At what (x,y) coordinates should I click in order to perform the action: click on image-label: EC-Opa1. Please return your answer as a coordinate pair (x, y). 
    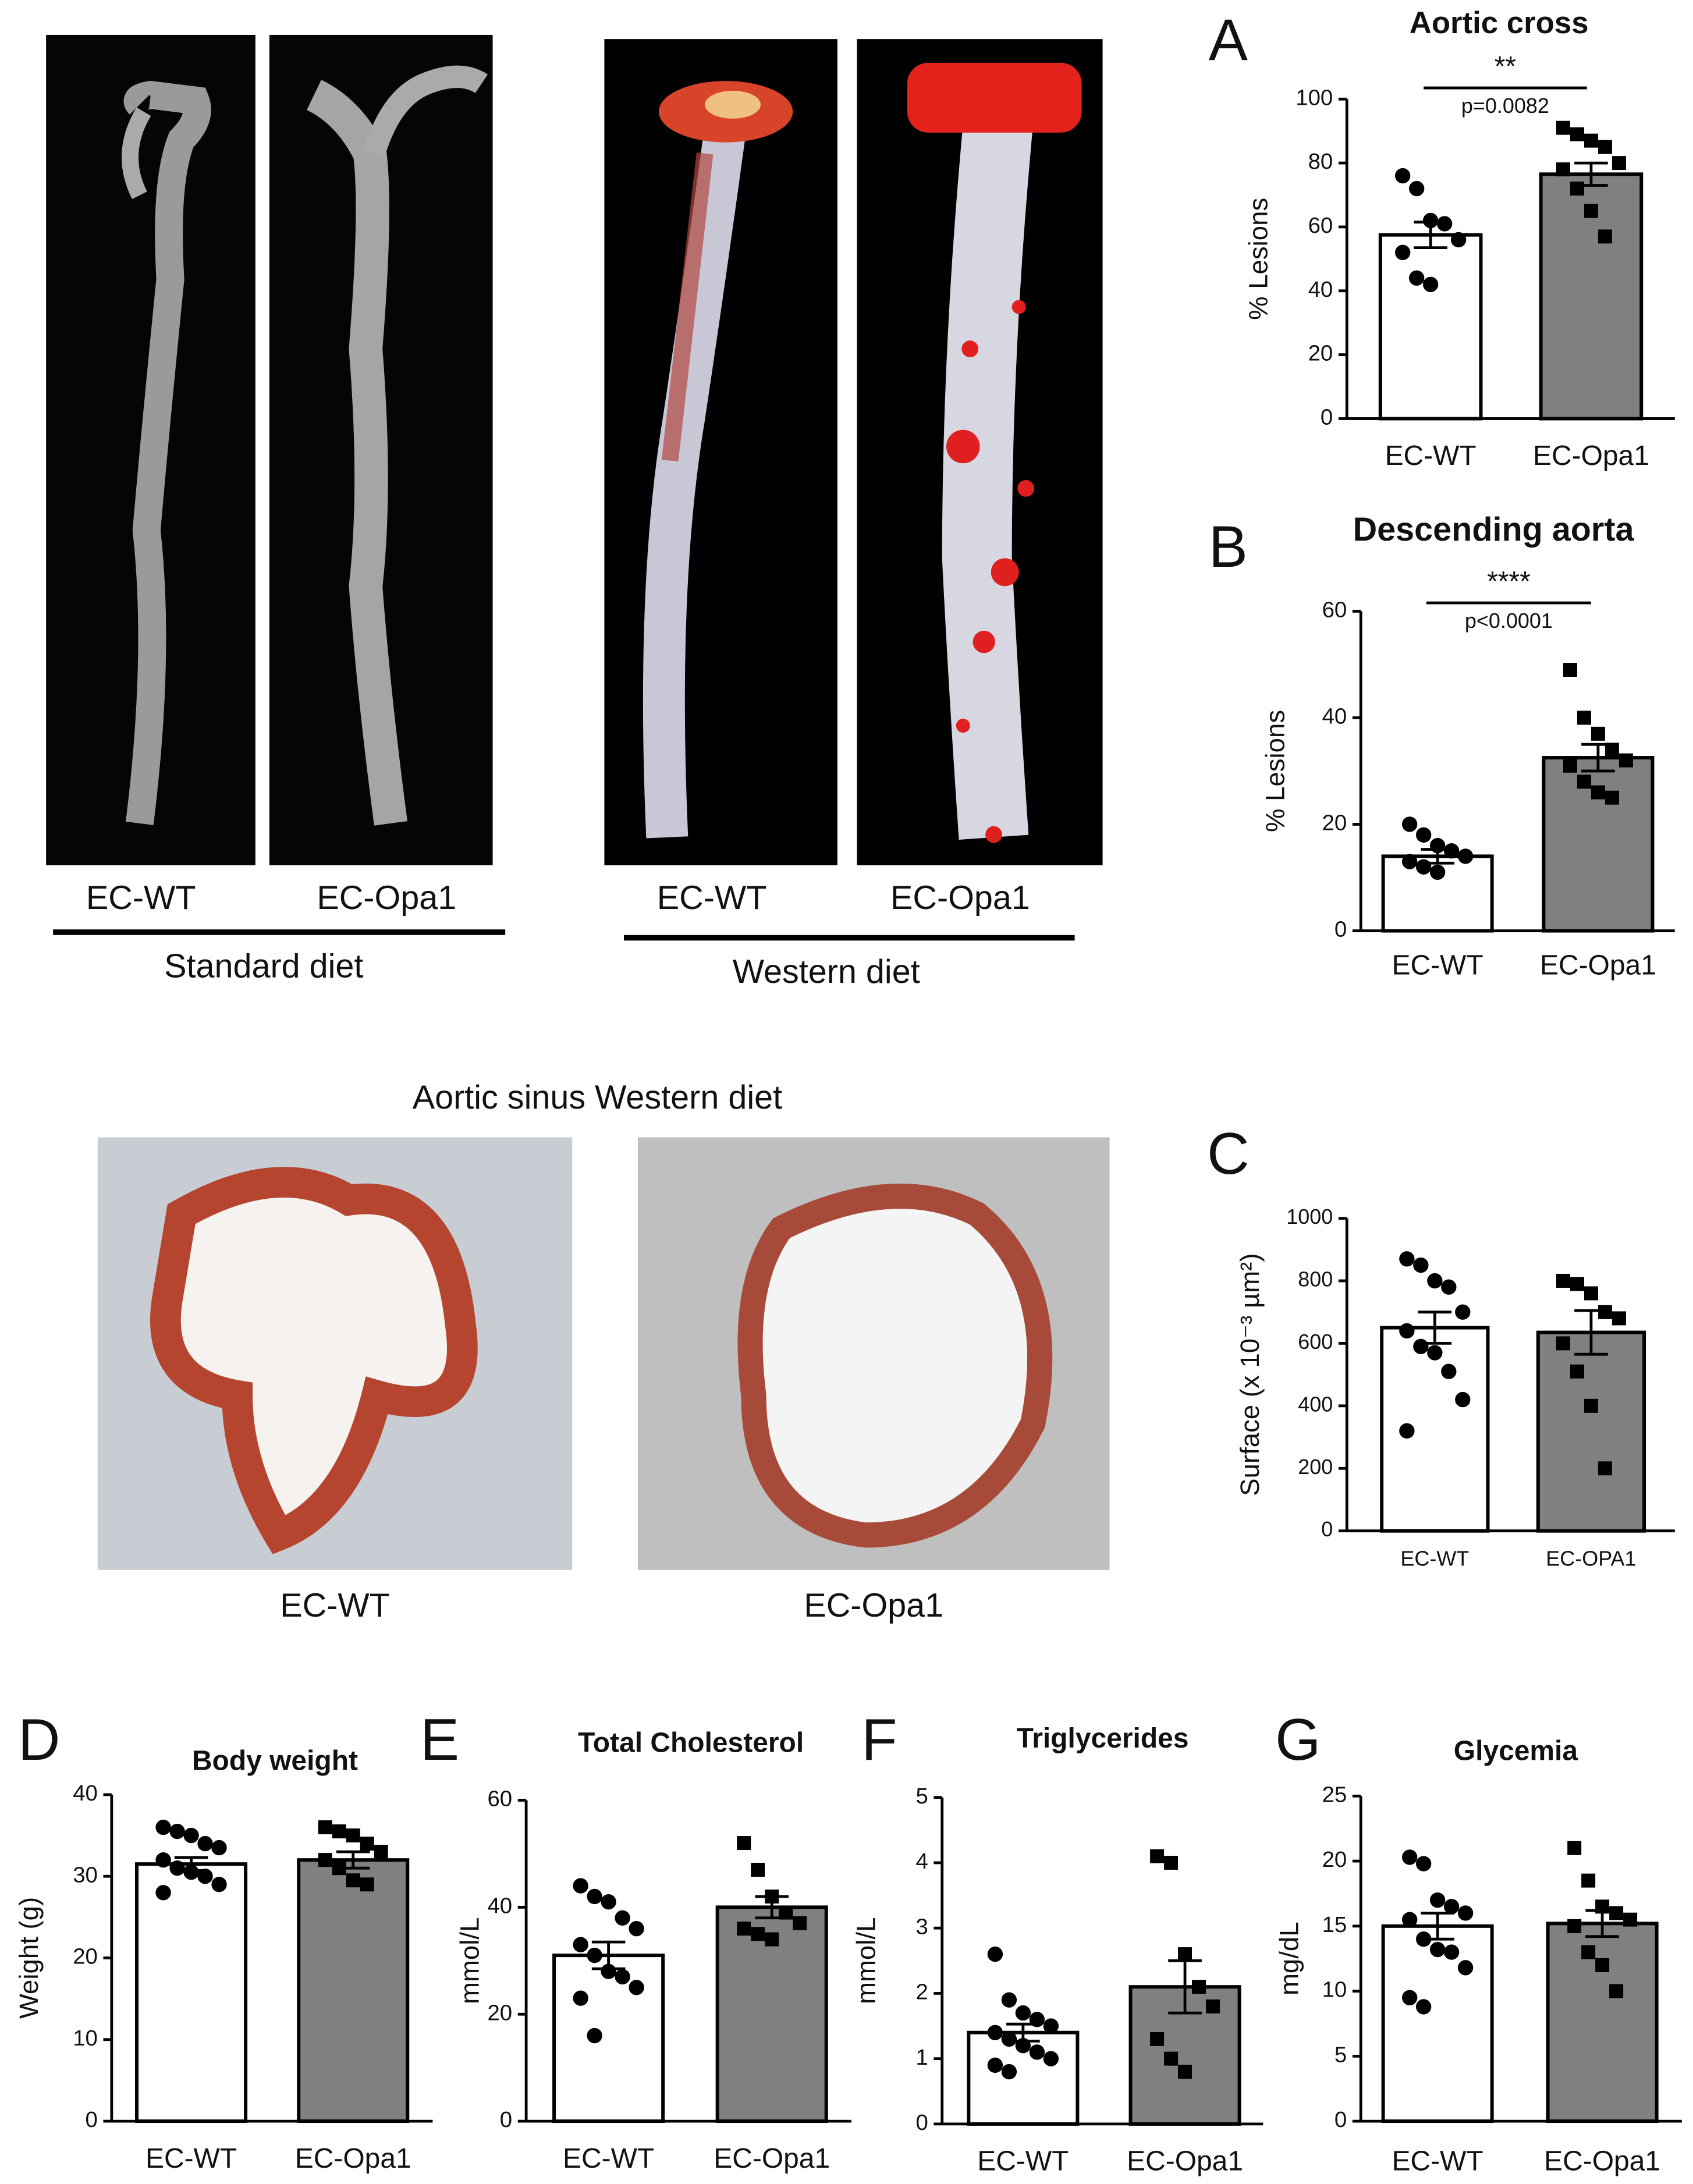
    Looking at the image, I should click on (874, 1605).